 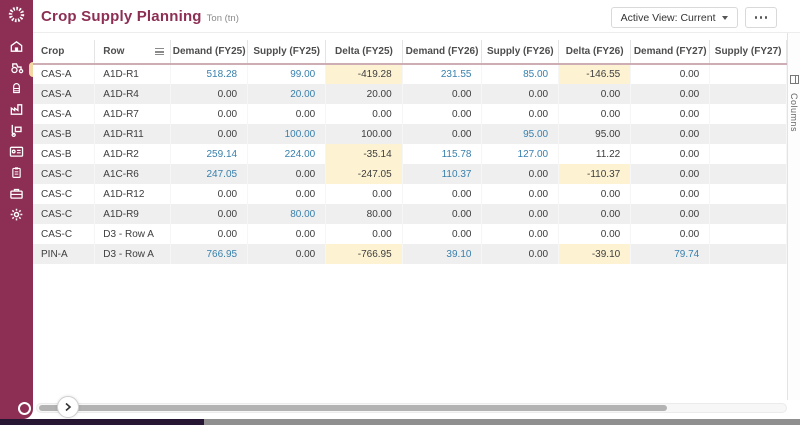 What do you see at coordinates (286, 214) in the screenshot?
I see `cell-s25: 80.00` at bounding box center [286, 214].